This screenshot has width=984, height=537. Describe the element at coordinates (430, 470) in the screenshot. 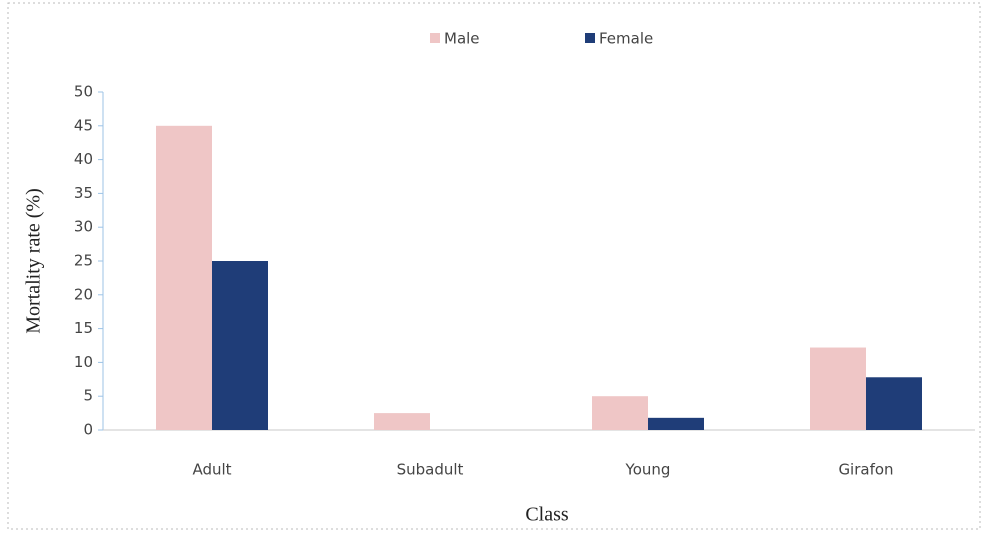

I see `x-tick-label: Subadult` at that location.